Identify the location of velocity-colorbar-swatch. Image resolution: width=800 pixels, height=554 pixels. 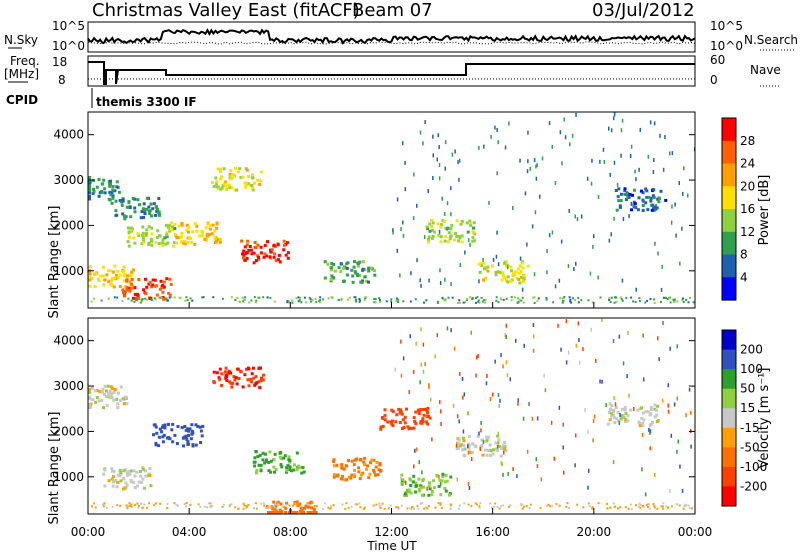
(729, 437).